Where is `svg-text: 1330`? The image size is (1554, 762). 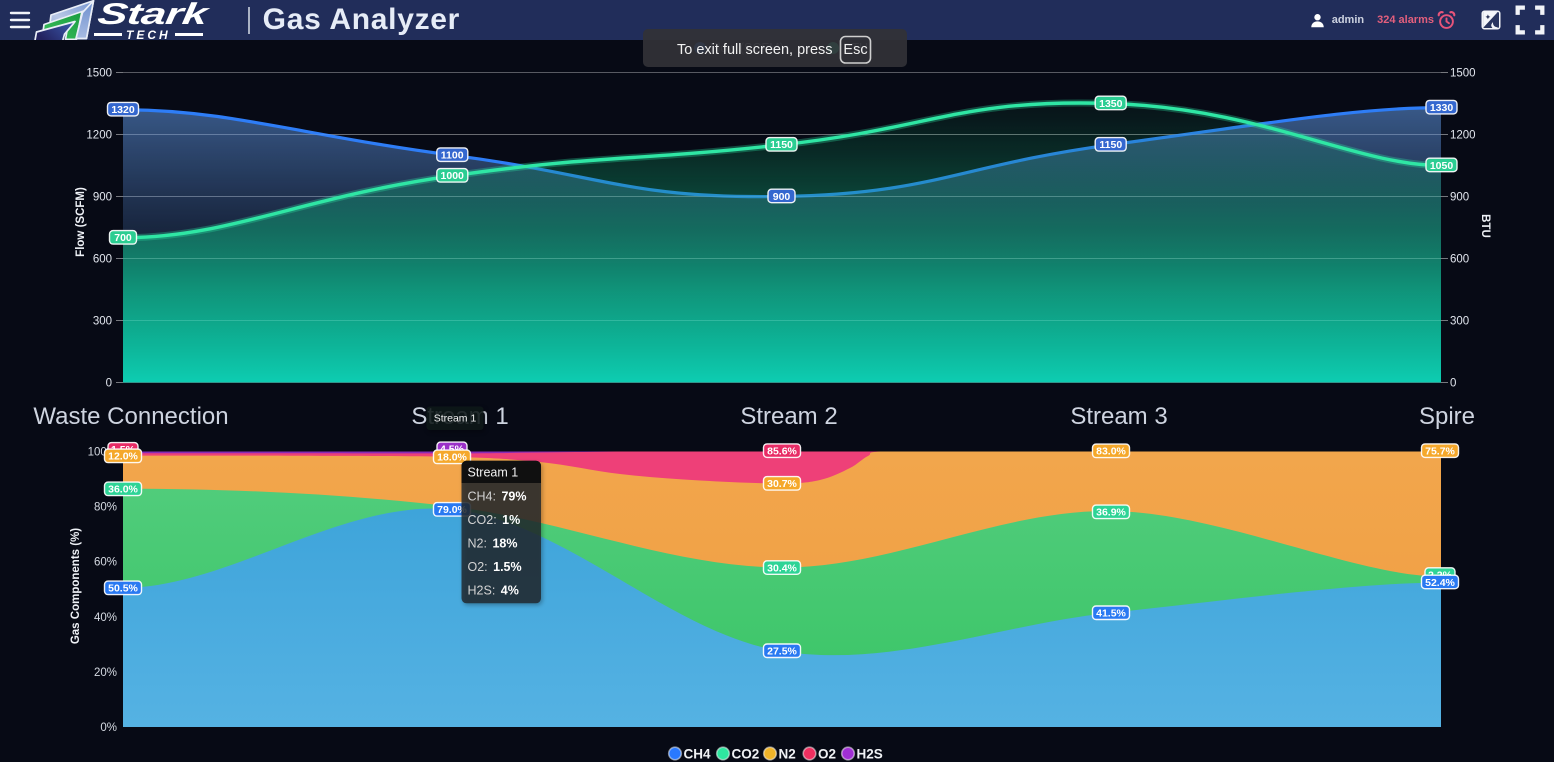 svg-text: 1330 is located at coordinates (1442, 108).